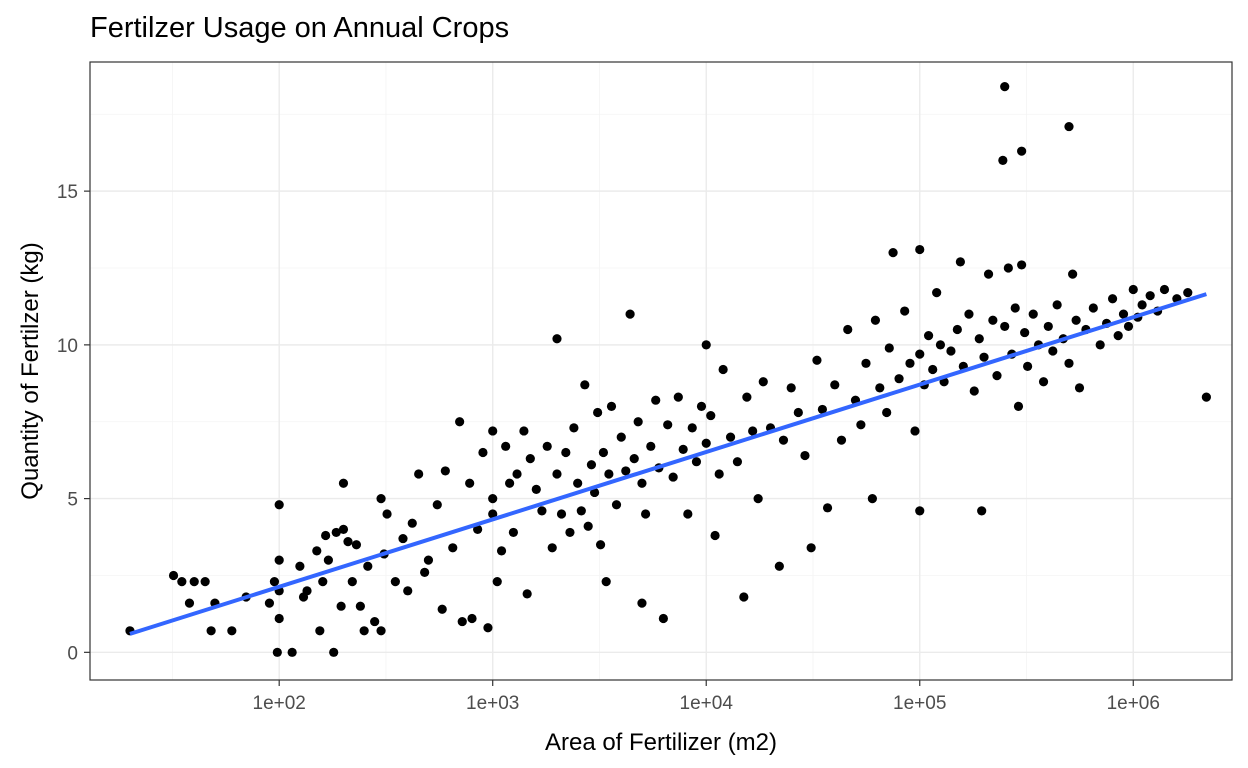 This screenshot has width=1248, height=768. What do you see at coordinates (661, 742) in the screenshot?
I see `x-axis-title: Area of Fertilizer (m2)` at bounding box center [661, 742].